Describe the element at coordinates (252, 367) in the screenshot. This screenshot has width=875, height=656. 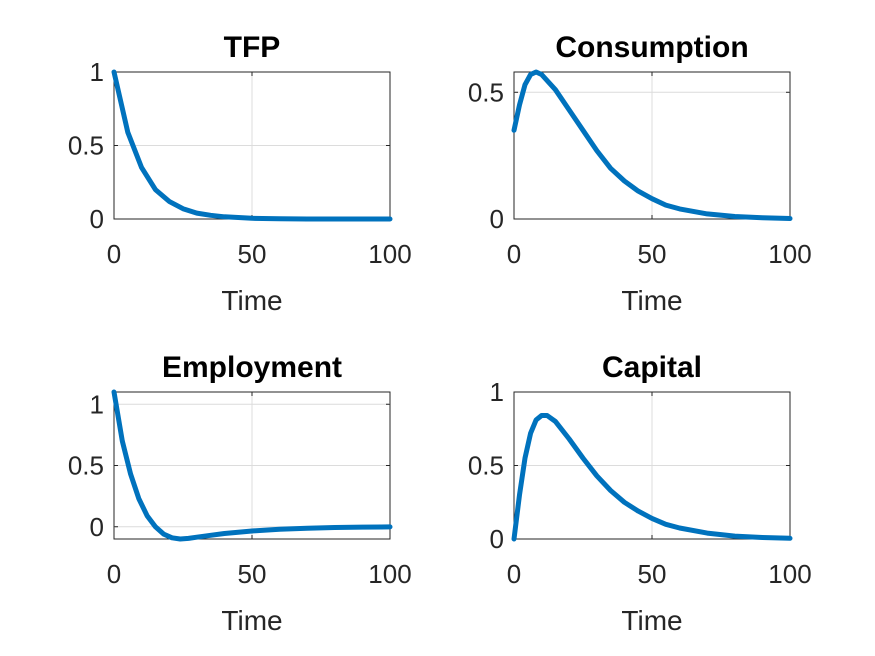
I see `panel-title: Employment` at that location.